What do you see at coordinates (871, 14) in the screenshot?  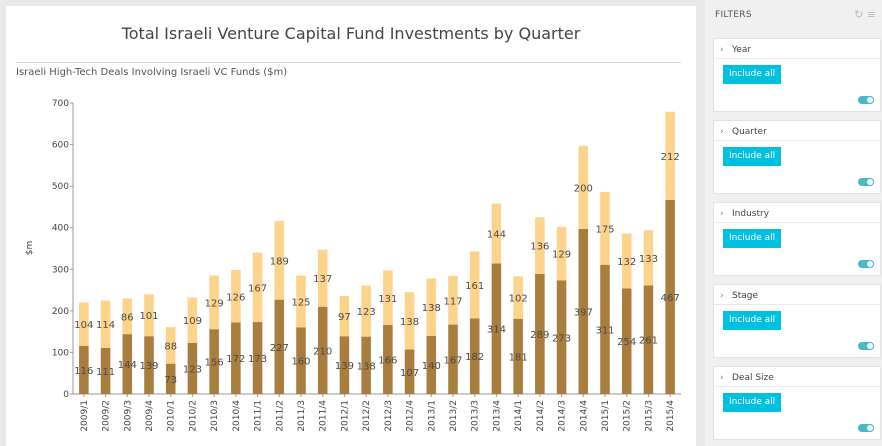 I see `menu-icon: ≡` at bounding box center [871, 14].